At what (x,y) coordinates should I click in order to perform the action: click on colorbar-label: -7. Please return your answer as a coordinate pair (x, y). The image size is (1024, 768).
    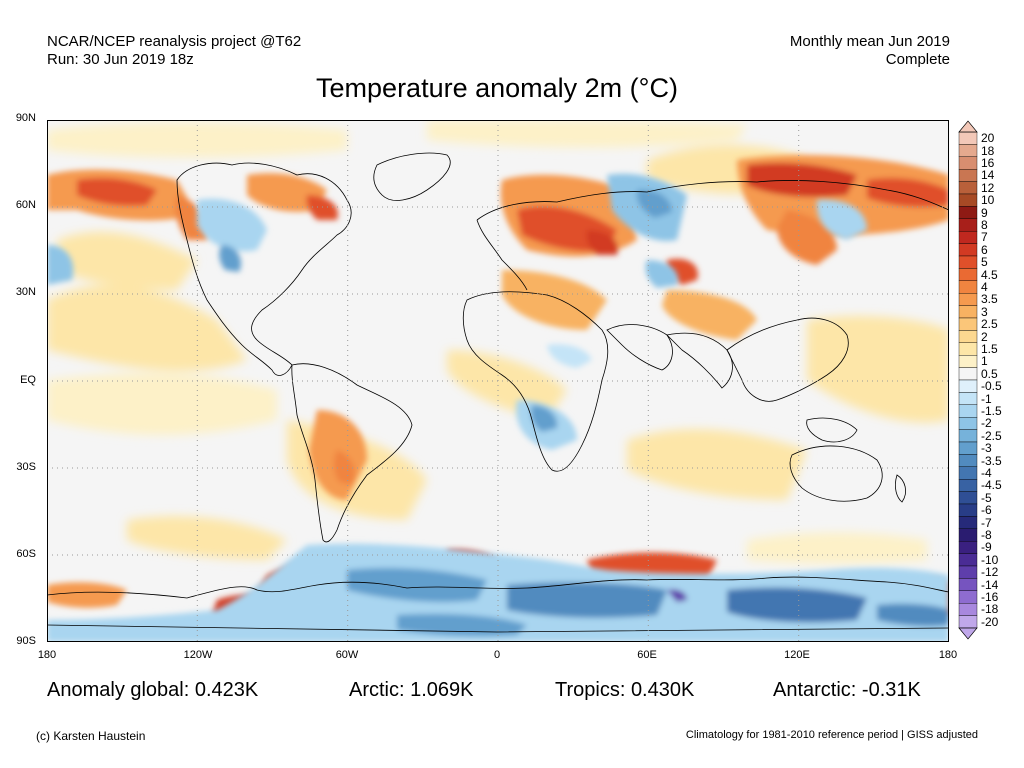
    Looking at the image, I should click on (986, 522).